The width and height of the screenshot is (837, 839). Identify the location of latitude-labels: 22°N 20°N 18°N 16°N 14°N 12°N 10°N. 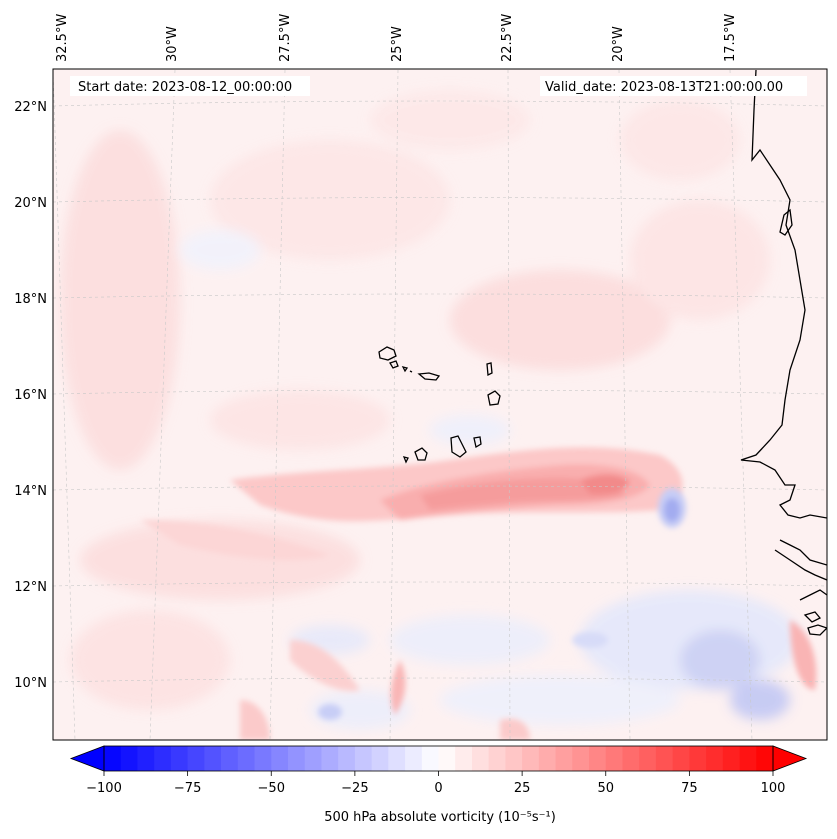
(30, 395).